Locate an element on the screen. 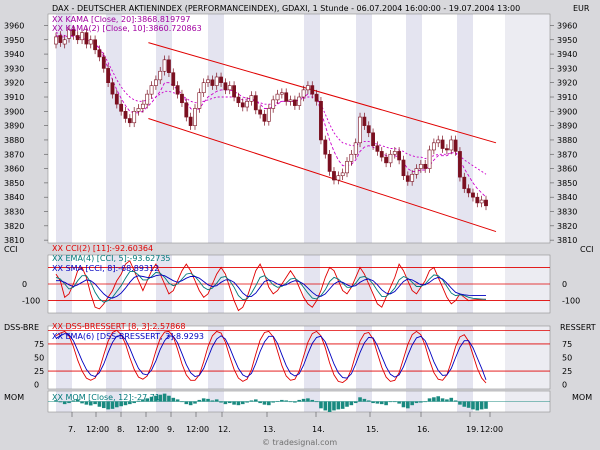  y-tick-label-left: 3840 is located at coordinates (14, 197).